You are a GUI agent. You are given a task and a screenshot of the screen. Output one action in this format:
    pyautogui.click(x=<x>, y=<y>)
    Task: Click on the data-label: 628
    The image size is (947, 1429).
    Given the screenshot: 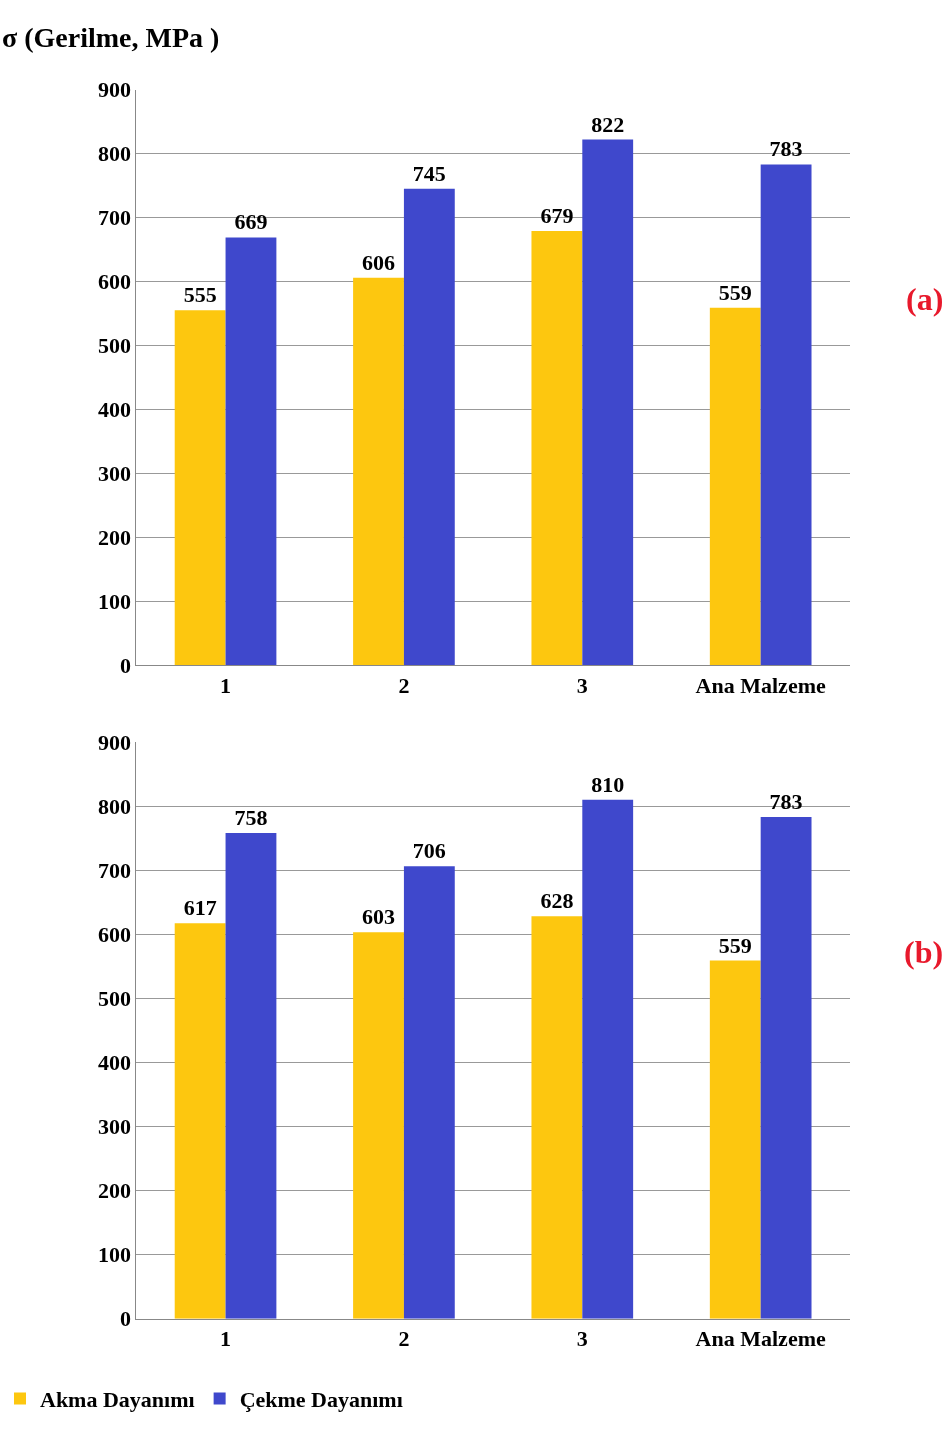 What is the action you would take?
    pyautogui.click(x=557, y=901)
    